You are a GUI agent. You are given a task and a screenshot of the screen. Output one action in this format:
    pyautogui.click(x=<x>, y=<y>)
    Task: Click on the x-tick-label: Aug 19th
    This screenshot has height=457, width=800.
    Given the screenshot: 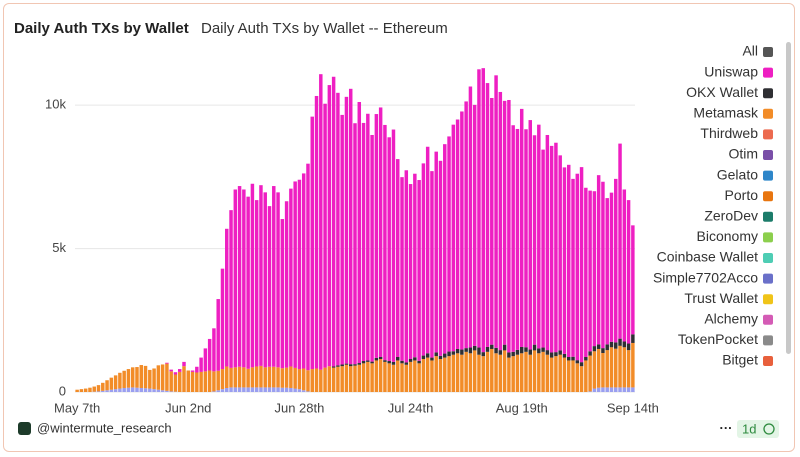 What is the action you would take?
    pyautogui.click(x=522, y=407)
    